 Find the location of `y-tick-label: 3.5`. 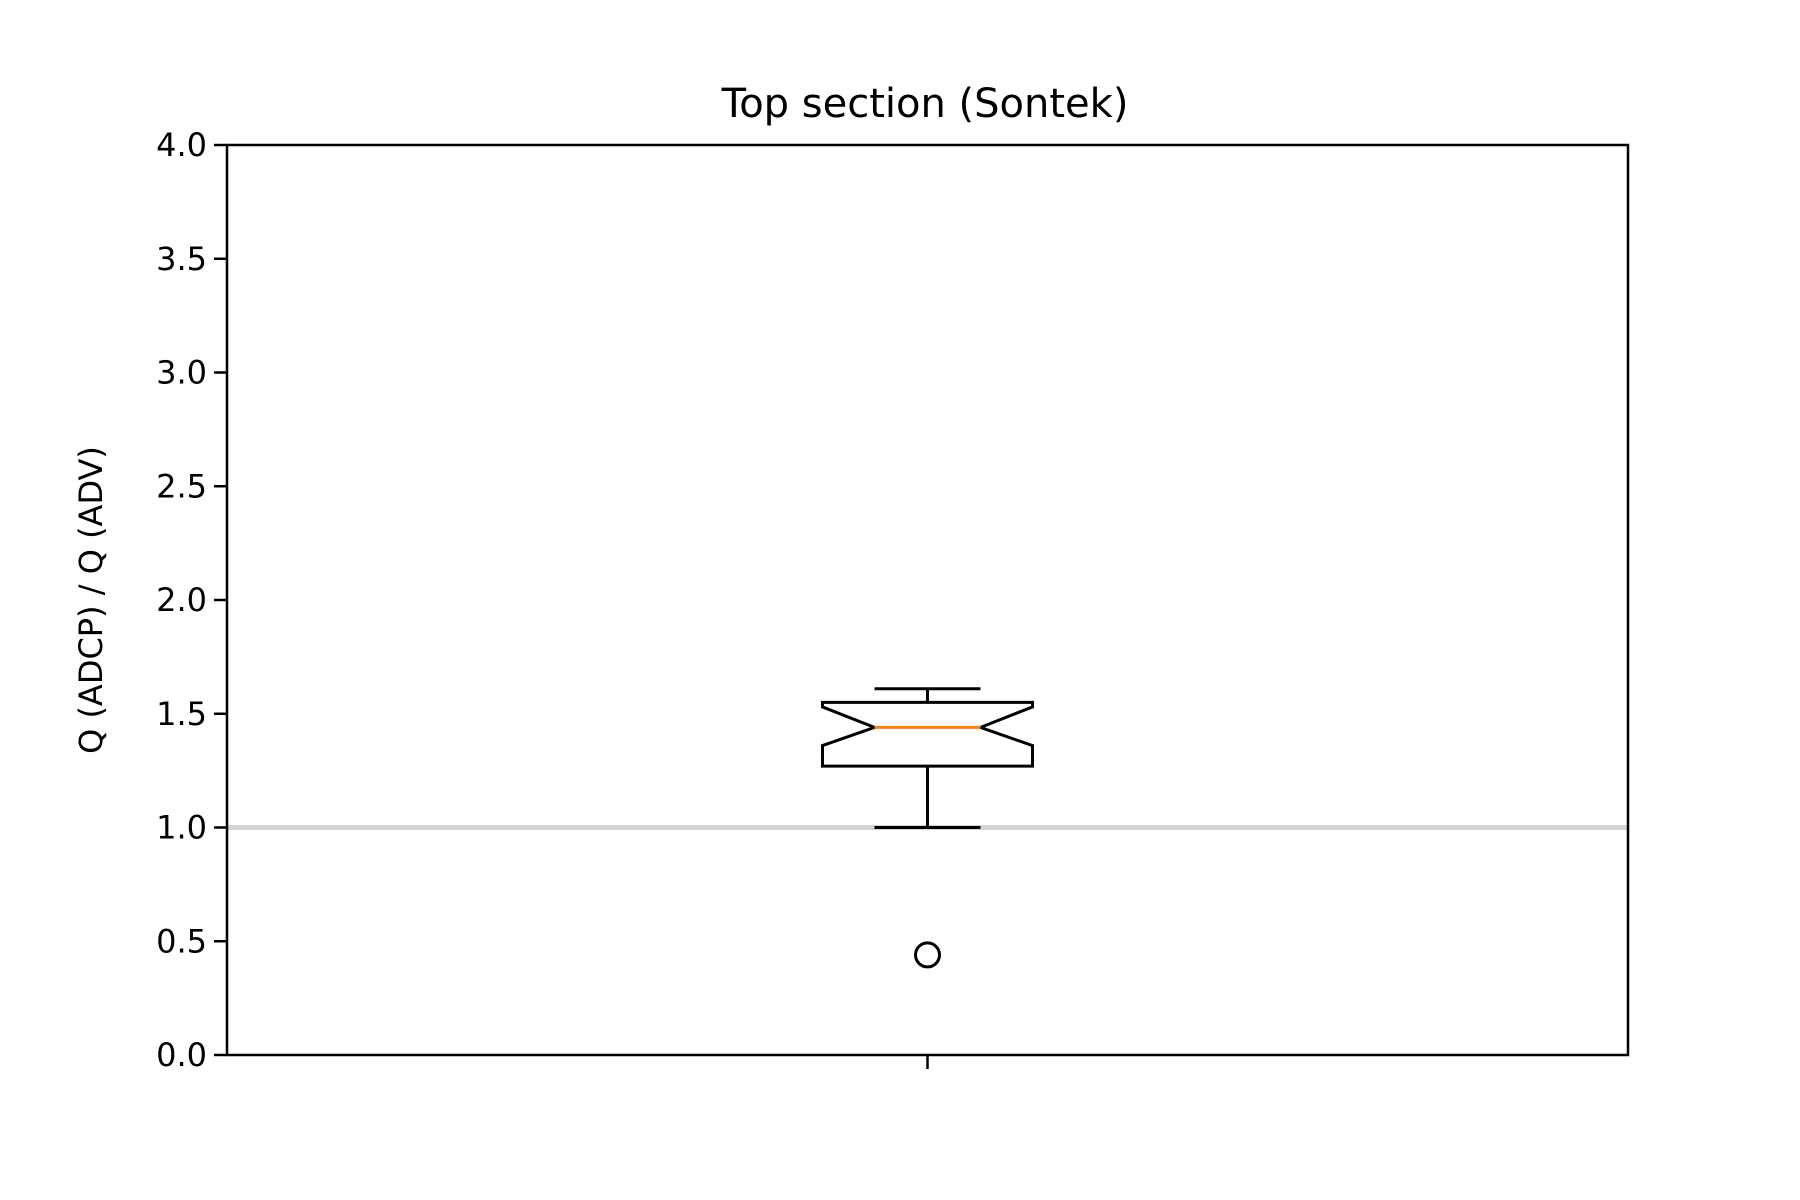

y-tick-label: 3.5 is located at coordinates (181, 259).